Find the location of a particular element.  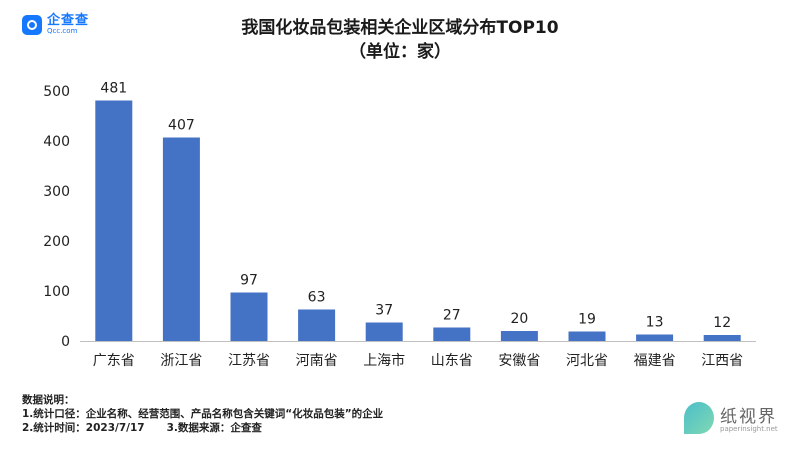

data-label: 63 is located at coordinates (317, 298).